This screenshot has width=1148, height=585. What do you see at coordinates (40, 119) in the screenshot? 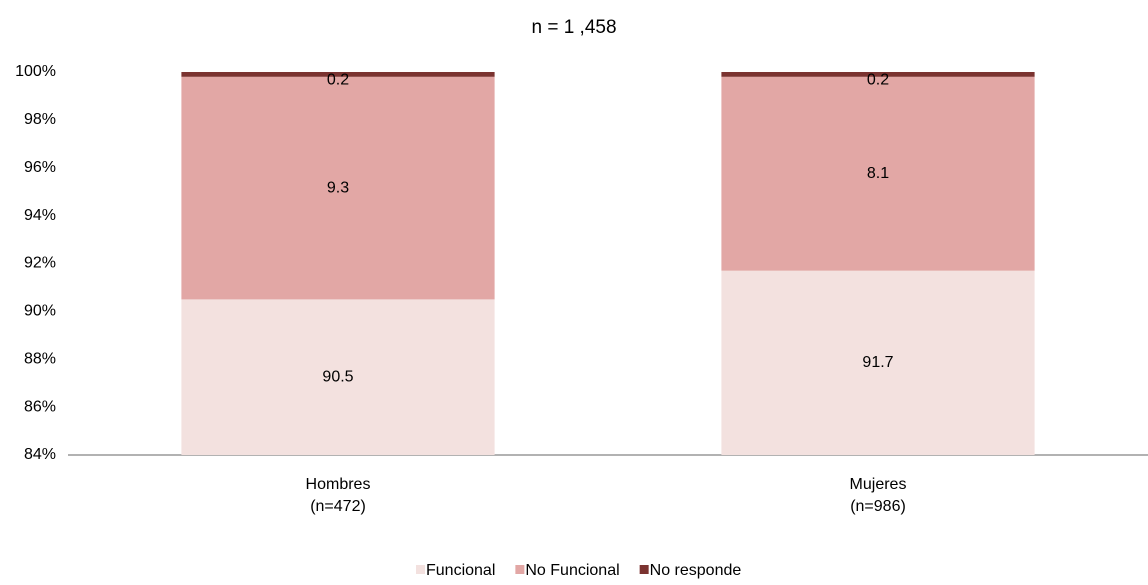
I see `y-tick-label: 98%` at bounding box center [40, 119].